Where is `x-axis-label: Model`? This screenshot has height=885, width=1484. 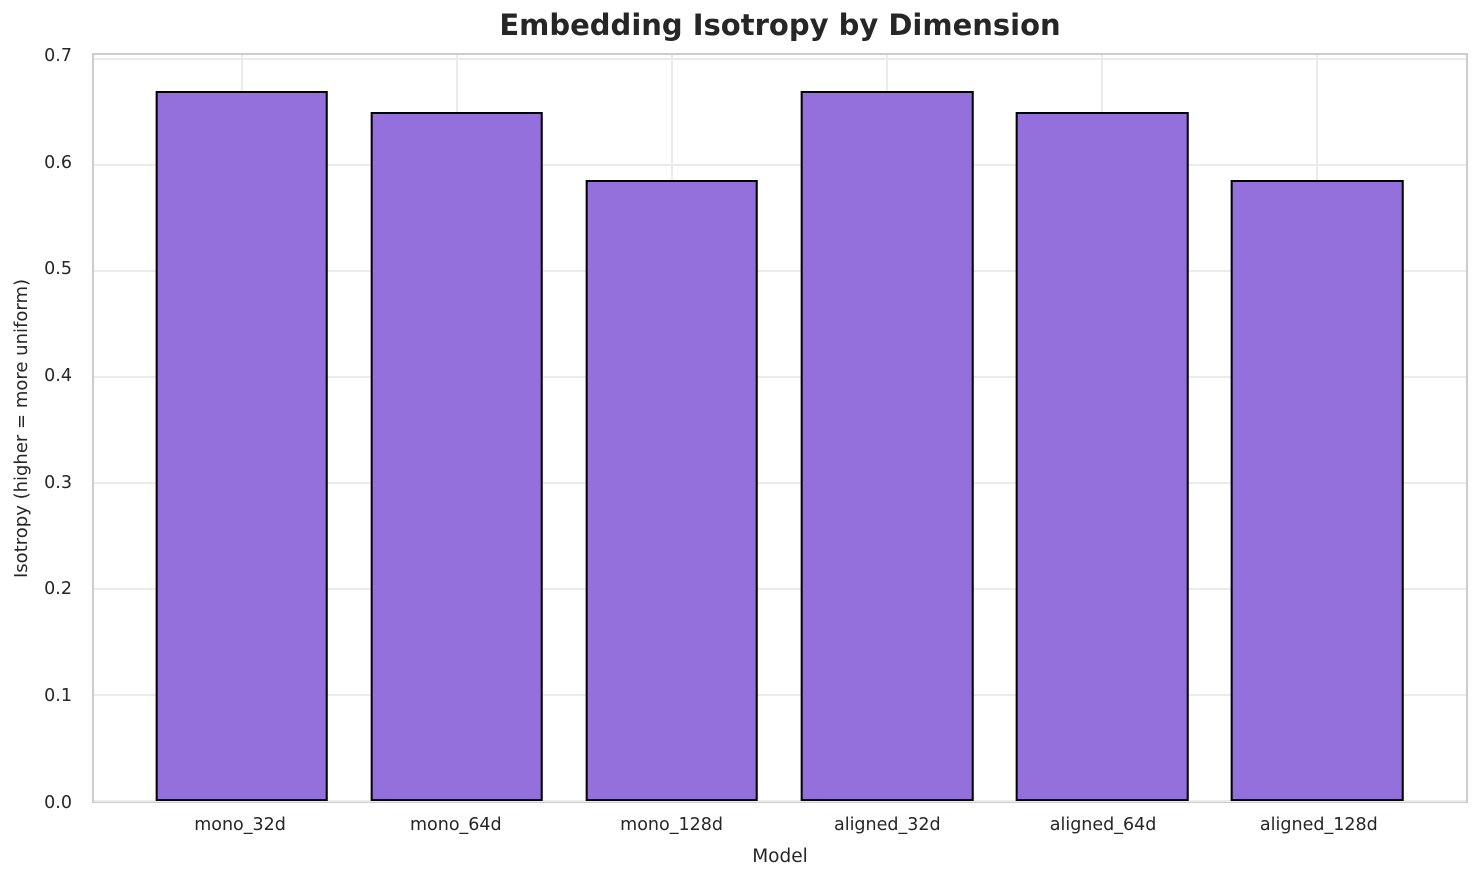
x-axis-label: Model is located at coordinates (780, 856).